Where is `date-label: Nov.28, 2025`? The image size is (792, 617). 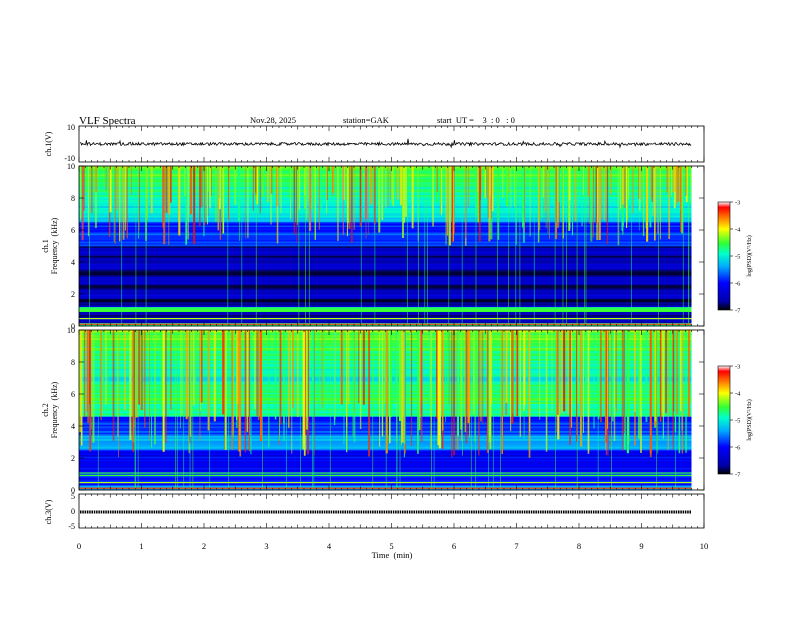
date-label: Nov.28, 2025 is located at coordinates (273, 120).